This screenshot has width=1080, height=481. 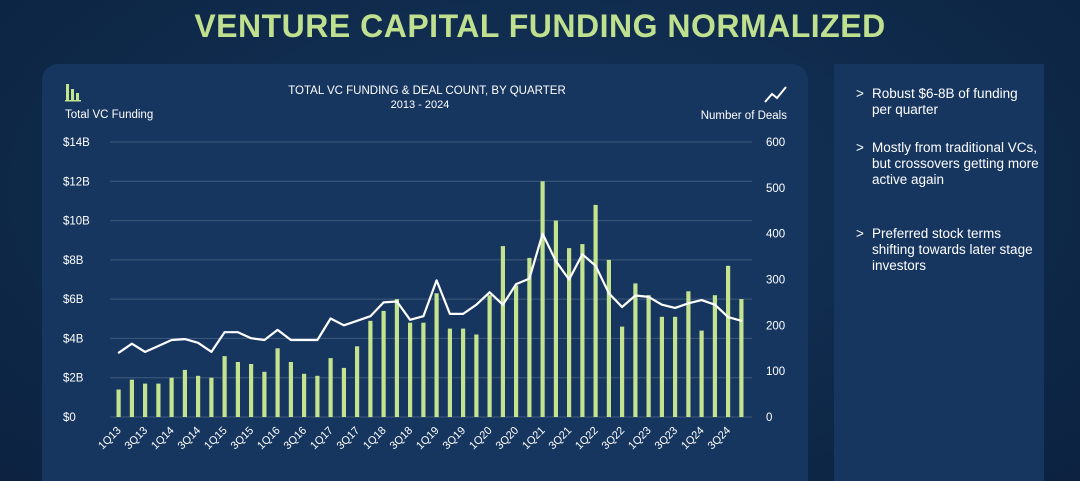 I want to click on x-tick-label: 1Q15, so click(x=216, y=439).